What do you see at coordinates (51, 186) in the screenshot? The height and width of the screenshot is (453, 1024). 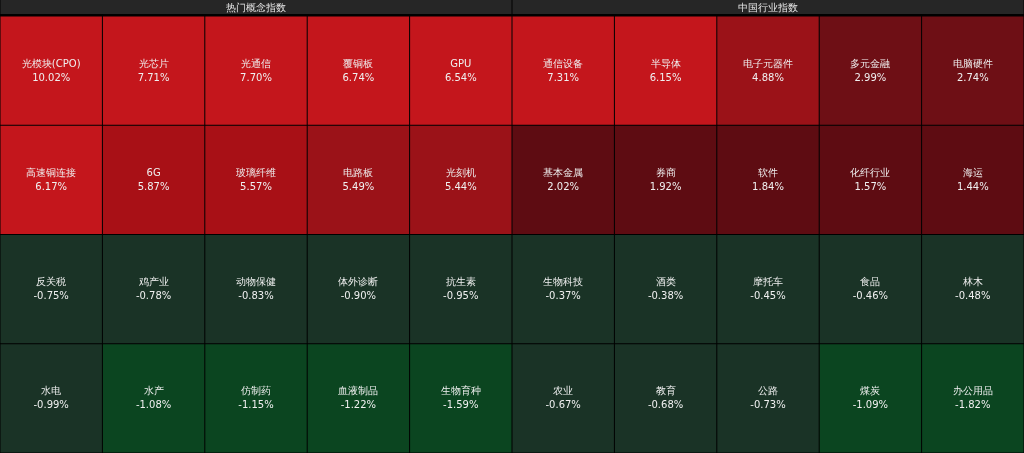 I see `data-label: 6.17%` at bounding box center [51, 186].